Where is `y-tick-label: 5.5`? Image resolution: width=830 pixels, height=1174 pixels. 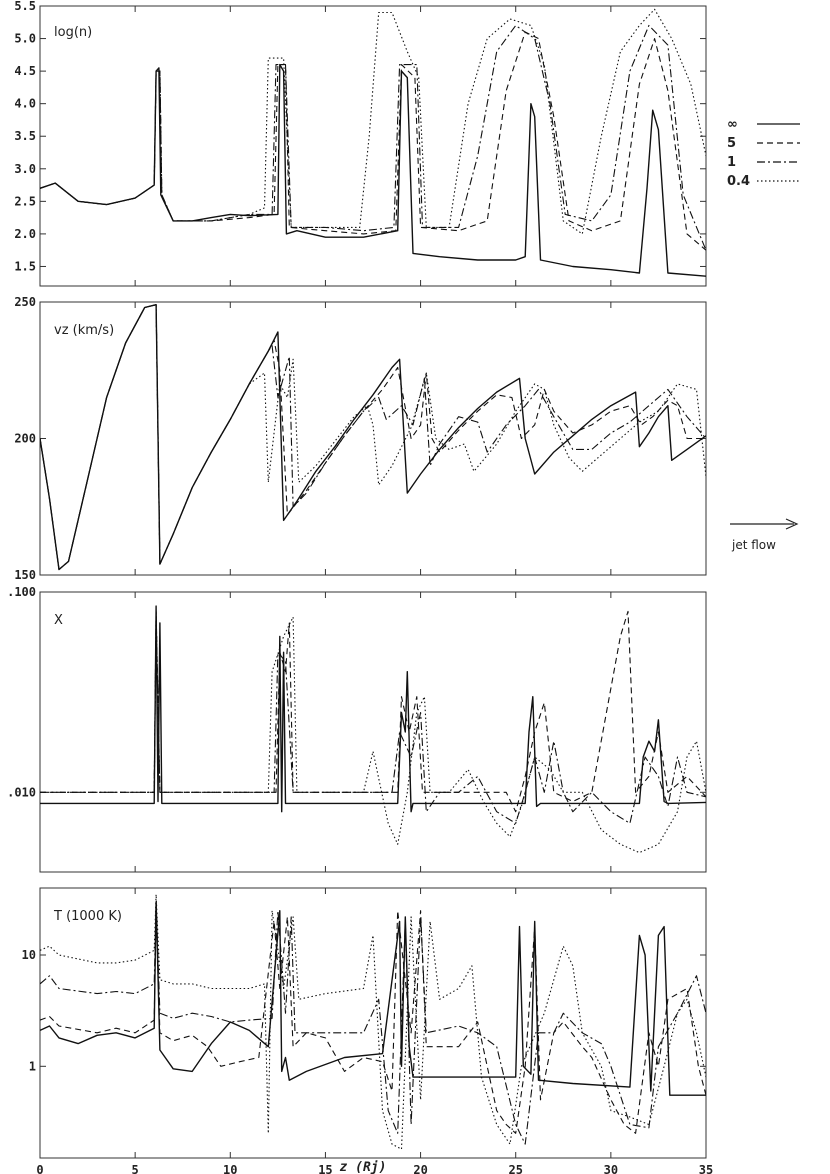 y-tick-label: 5.5 is located at coordinates (25, 6).